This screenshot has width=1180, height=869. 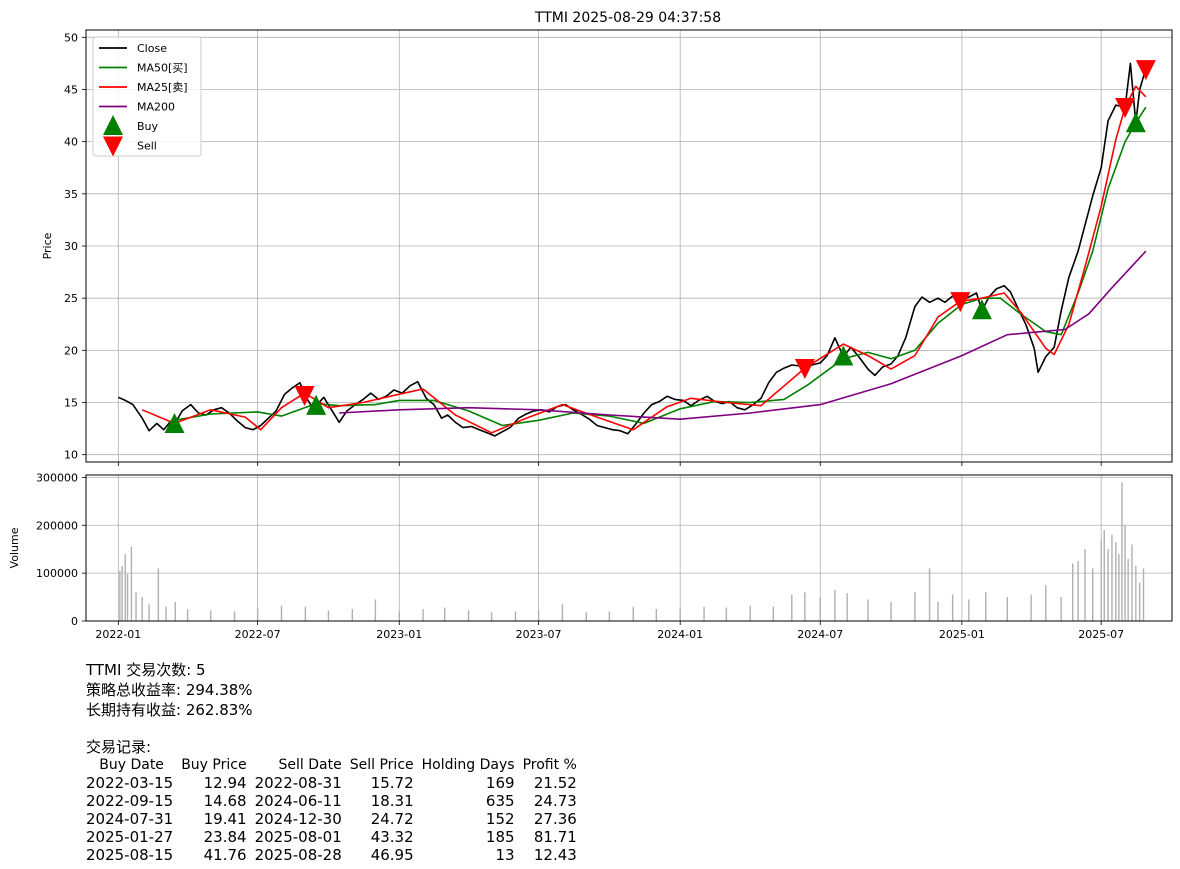 I want to click on trade-log-caption: 交易记录:, so click(x=119, y=747).